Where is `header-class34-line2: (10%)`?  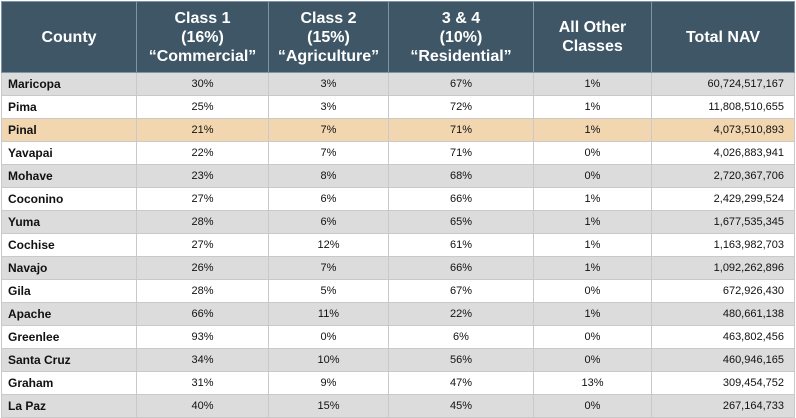 header-class34-line2: (10%) is located at coordinates (461, 37).